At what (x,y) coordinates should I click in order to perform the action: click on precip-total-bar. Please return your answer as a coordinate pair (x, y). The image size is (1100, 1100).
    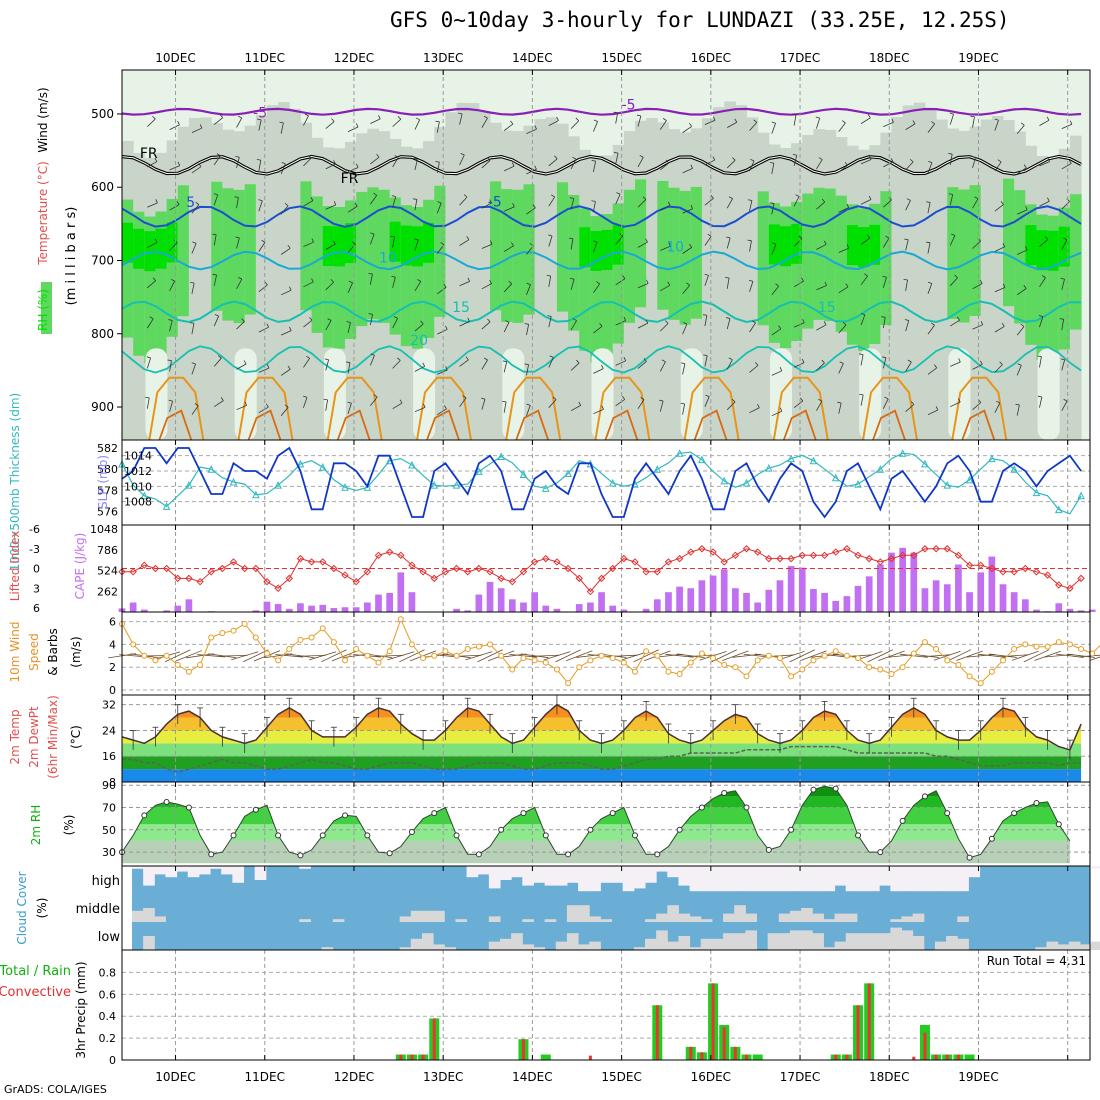
    Looking at the image, I should click on (757, 1057).